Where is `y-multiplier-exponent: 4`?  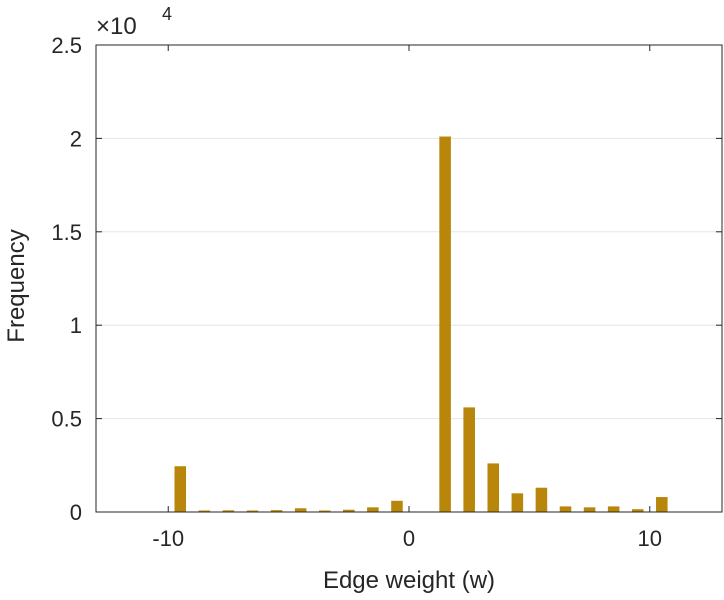
y-multiplier-exponent: 4 is located at coordinates (167, 14).